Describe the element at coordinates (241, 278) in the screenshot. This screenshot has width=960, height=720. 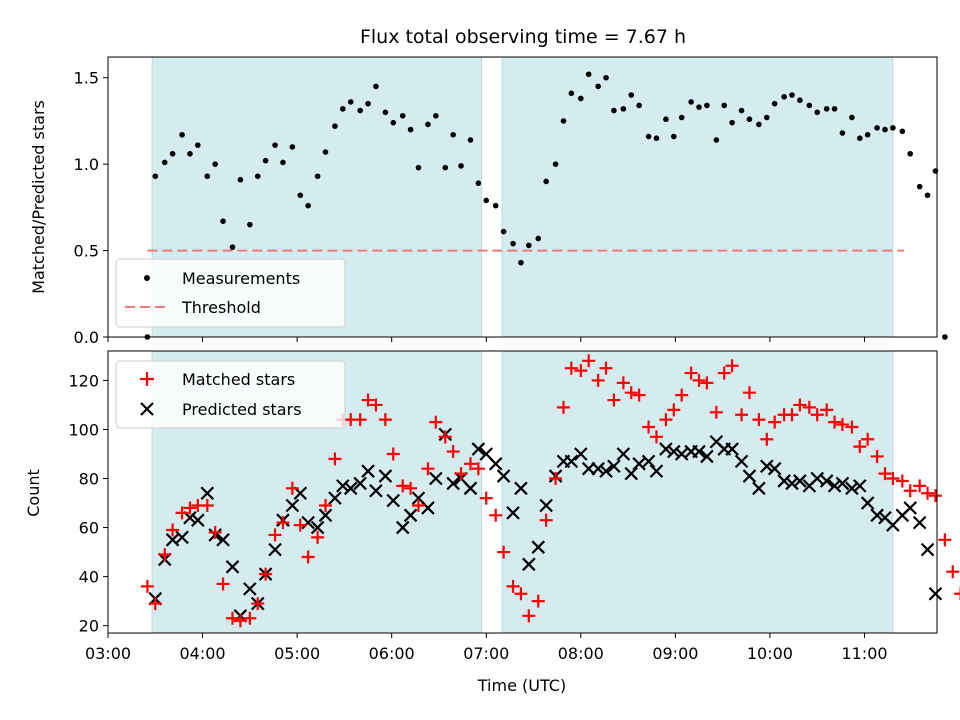
I see `legend-label-measurements: Measurements` at that location.